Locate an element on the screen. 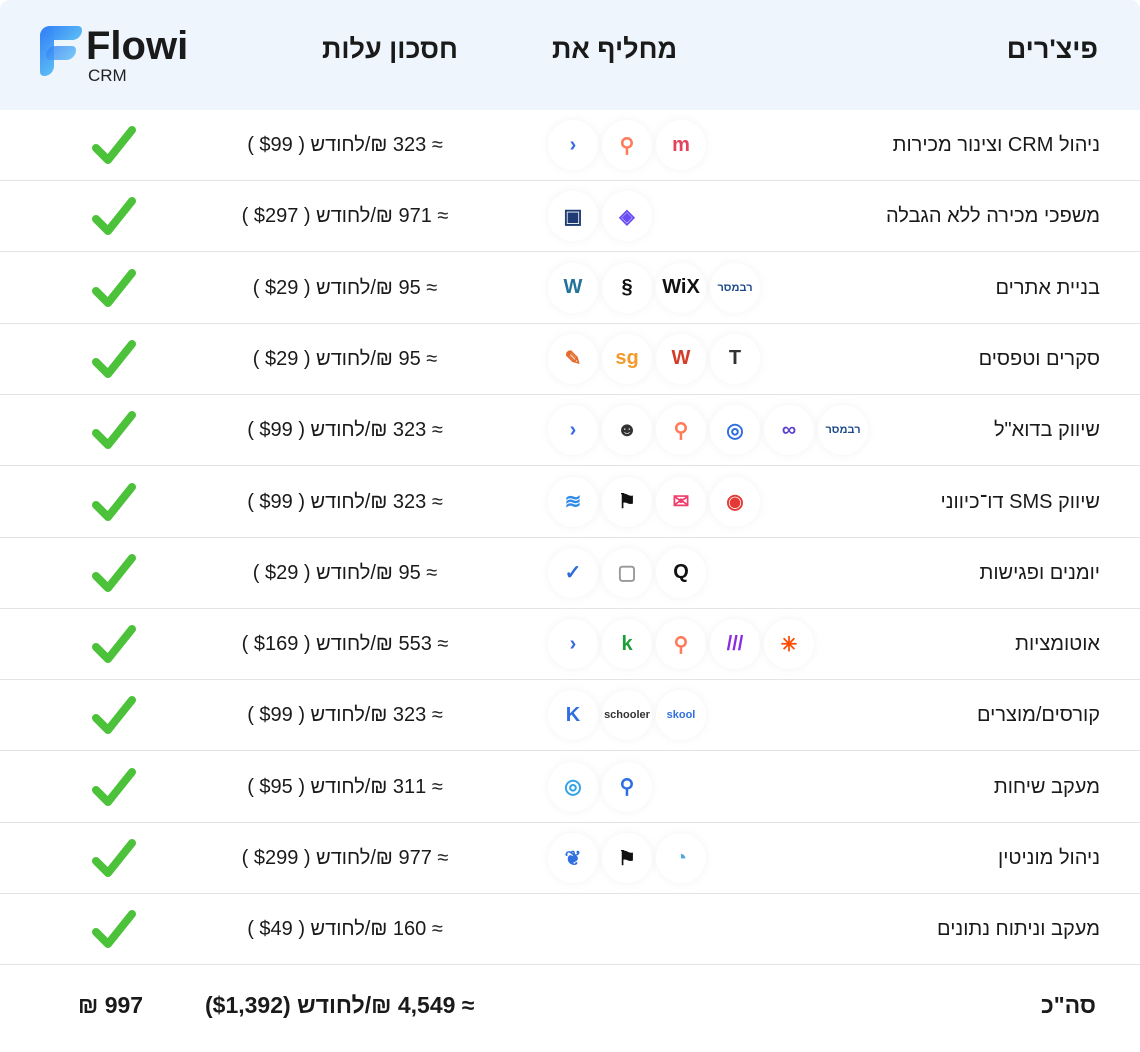  table-row: אוטומציות ✳///⚲ k › ≈ 553 ₪/לחודש ( $169 ) is located at coordinates (570, 645).